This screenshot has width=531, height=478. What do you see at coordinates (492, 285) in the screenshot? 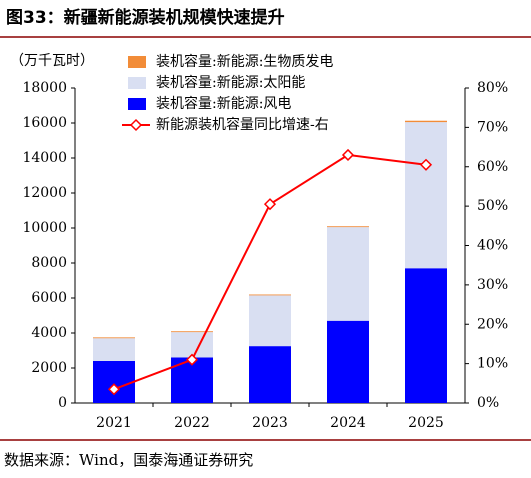
I see `y2-tick-label: 30%` at bounding box center [492, 285].